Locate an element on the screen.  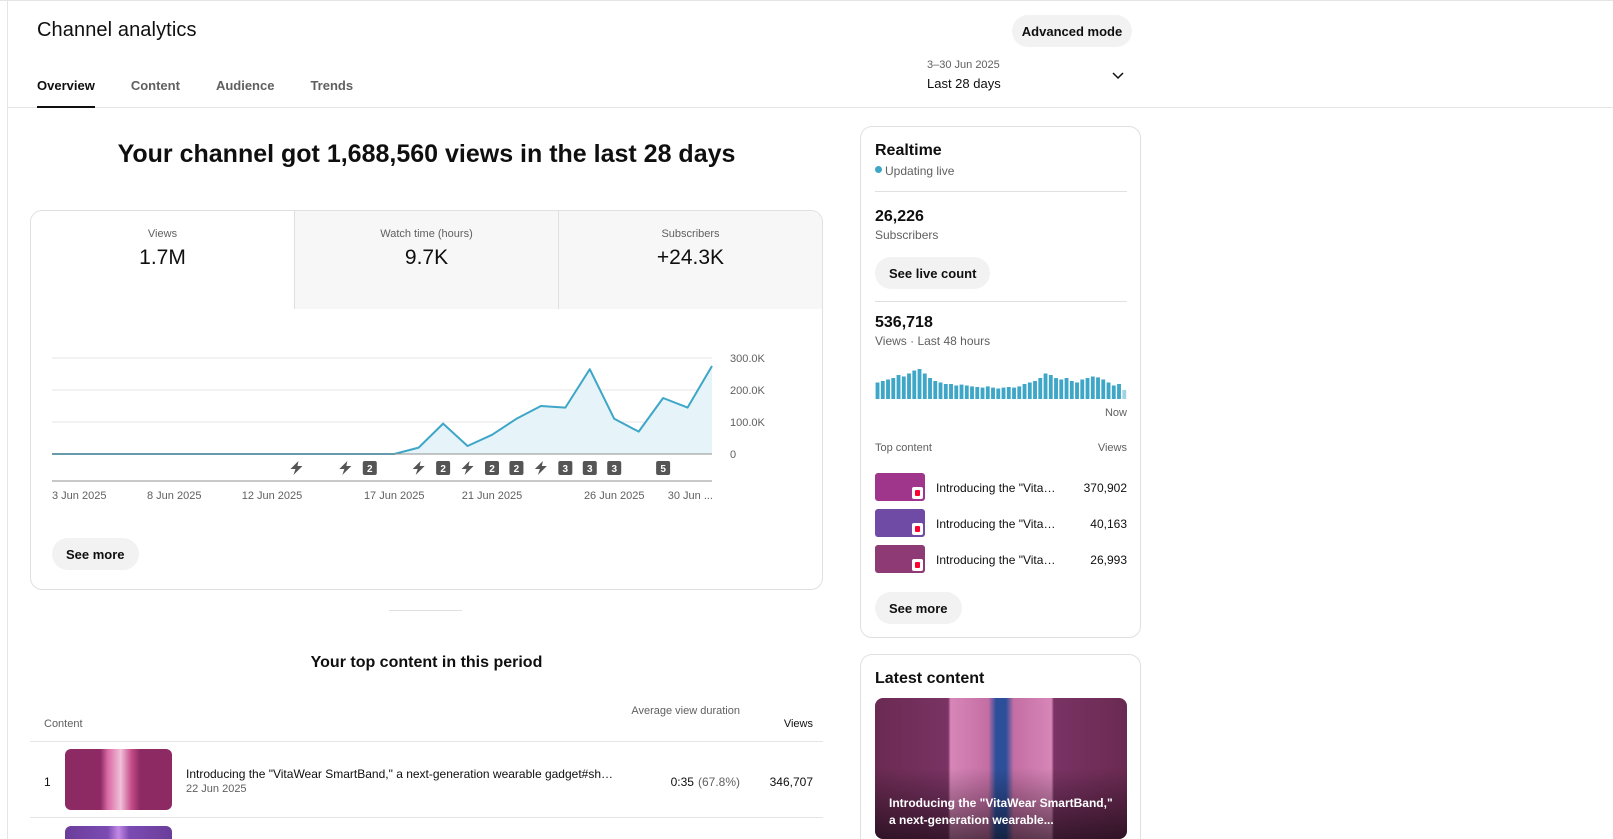
live-dot-icon is located at coordinates (878, 169).